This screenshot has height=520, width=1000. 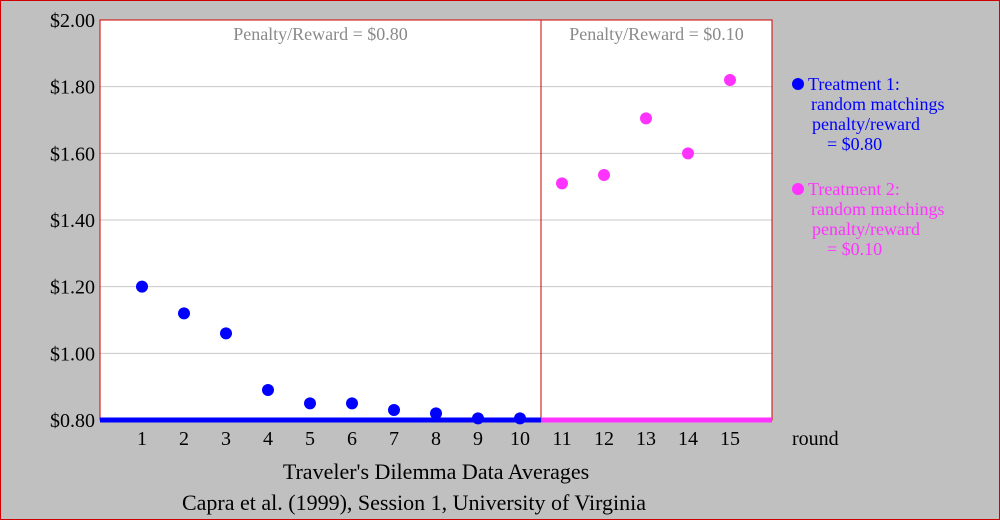 I want to click on x-axis-ticks: 1 2 3 4 5 6 7 8 9 10 11 12 13 14 15, so click(x=438, y=439).